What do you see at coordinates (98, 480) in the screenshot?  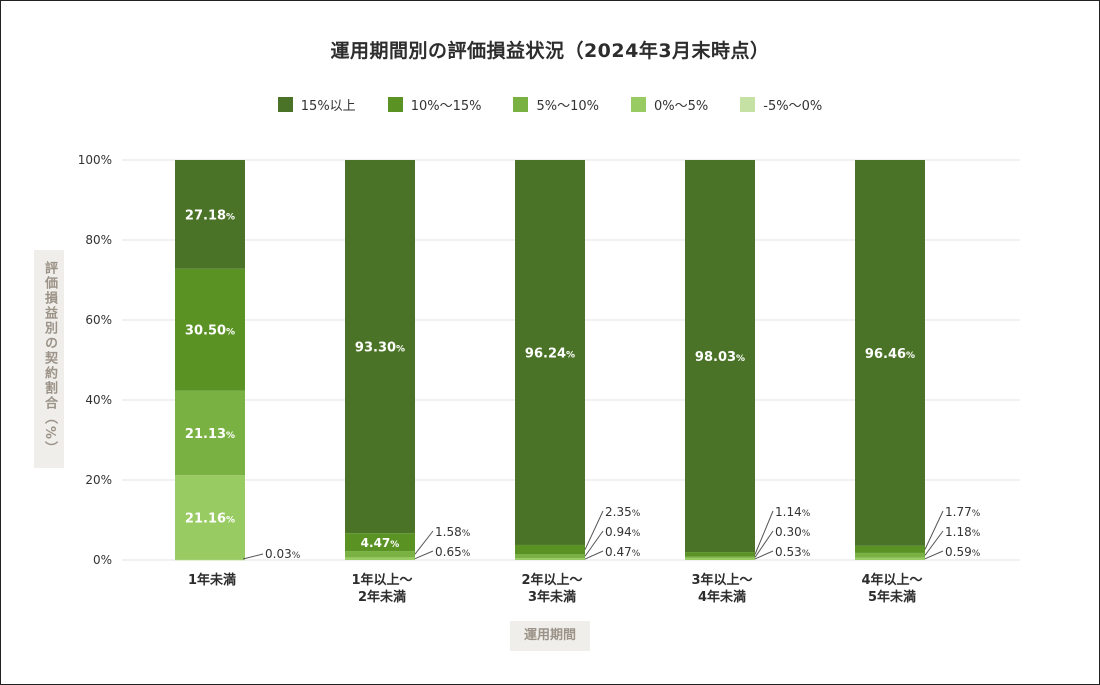 I see `y-tick-label: 20%` at bounding box center [98, 480].